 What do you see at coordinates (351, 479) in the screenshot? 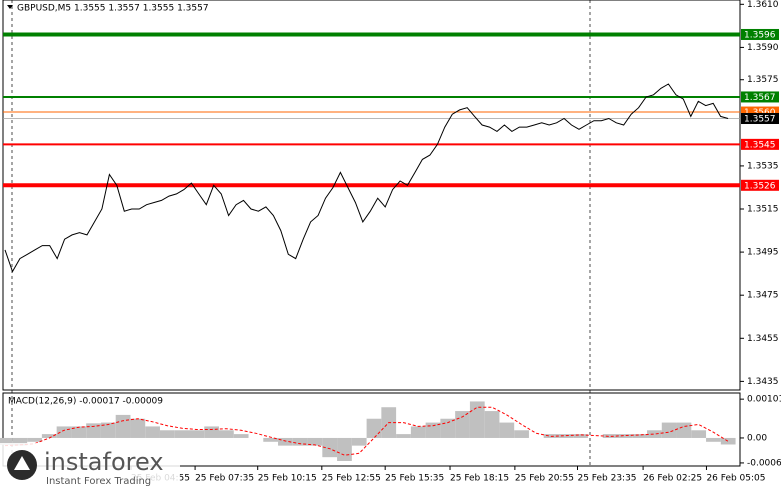
I see `x-tick-label: 25 Feb 12:55` at bounding box center [351, 479].